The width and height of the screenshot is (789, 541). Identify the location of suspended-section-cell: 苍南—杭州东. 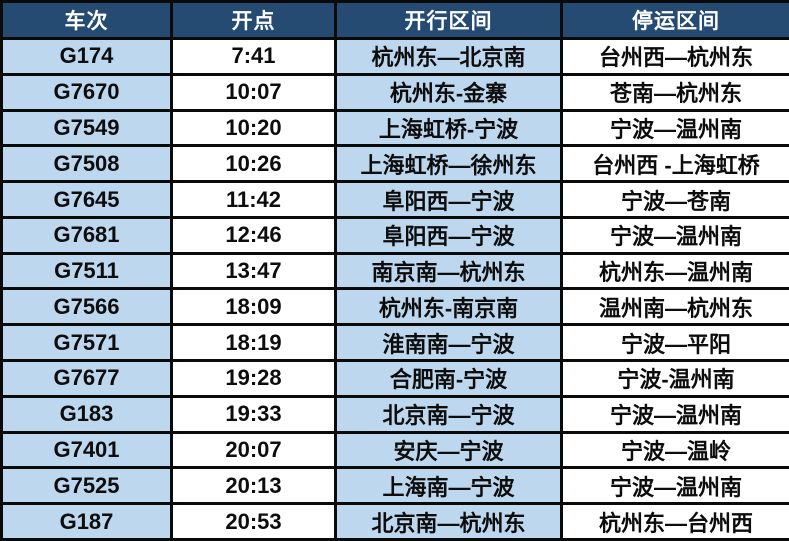
(674, 92).